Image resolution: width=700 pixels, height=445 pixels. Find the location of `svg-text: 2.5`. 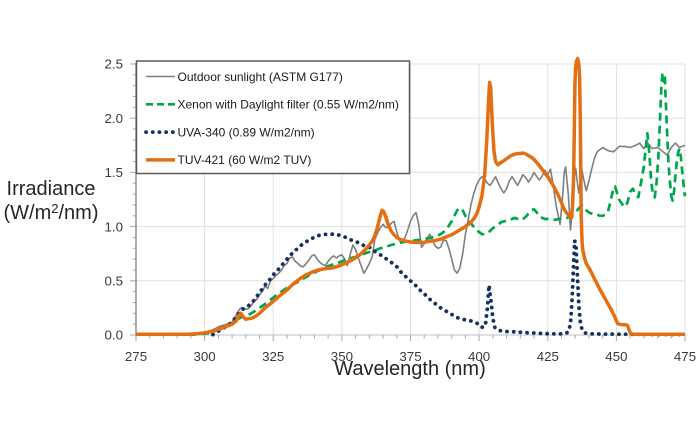

svg-text: 2.5 is located at coordinates (114, 64).